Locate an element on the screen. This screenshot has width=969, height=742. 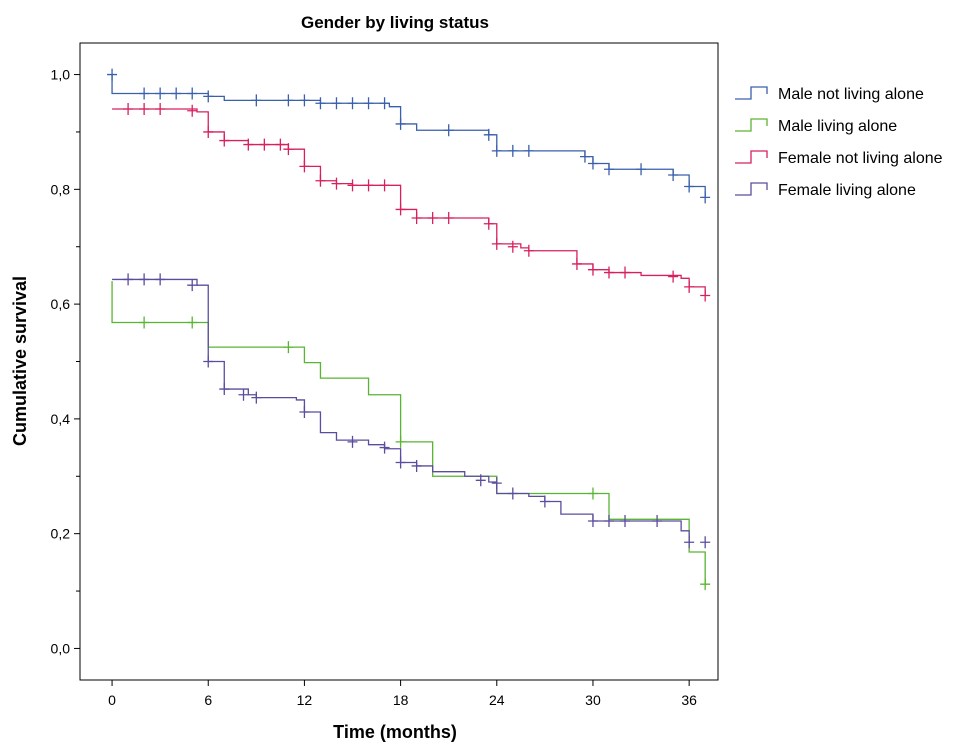
y-tick-label: 0,0 is located at coordinates (61, 648).